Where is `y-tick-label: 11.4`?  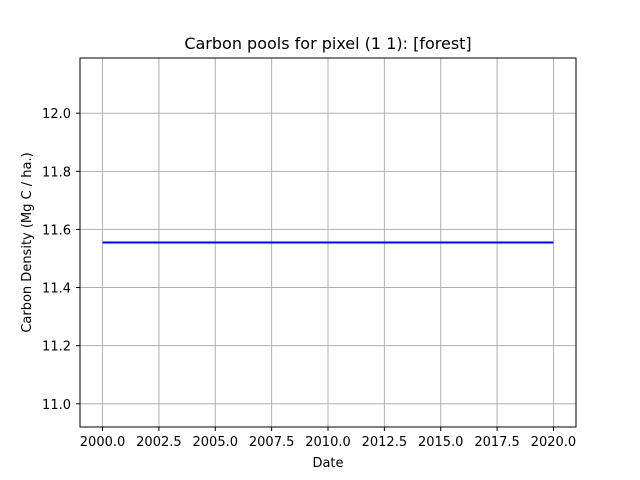 y-tick-label: 11.4 is located at coordinates (56, 289).